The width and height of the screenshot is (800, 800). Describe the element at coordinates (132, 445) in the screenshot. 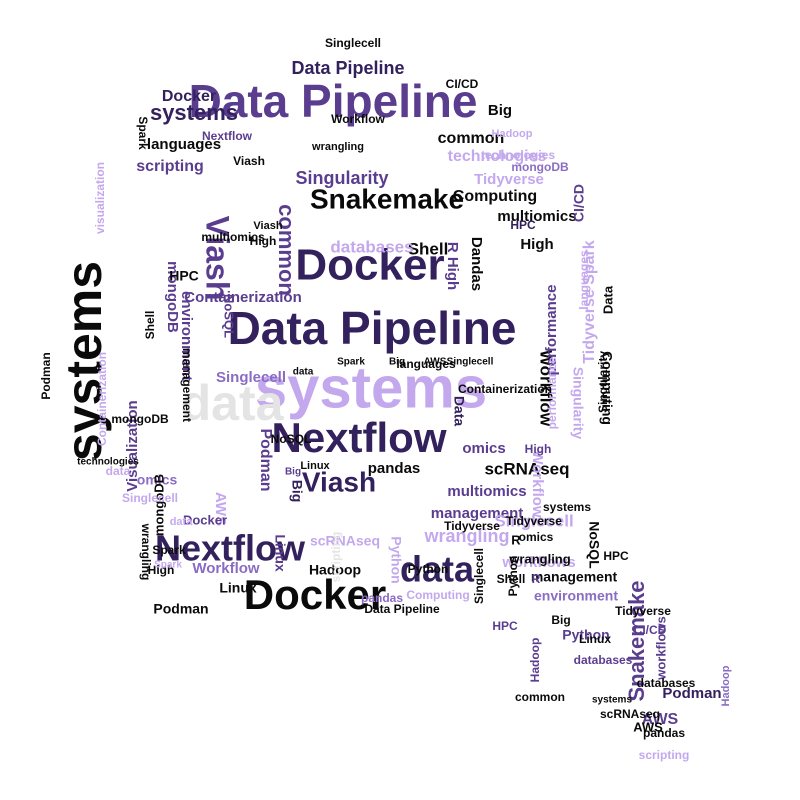

I see `word-visualization: Visualization` at that location.